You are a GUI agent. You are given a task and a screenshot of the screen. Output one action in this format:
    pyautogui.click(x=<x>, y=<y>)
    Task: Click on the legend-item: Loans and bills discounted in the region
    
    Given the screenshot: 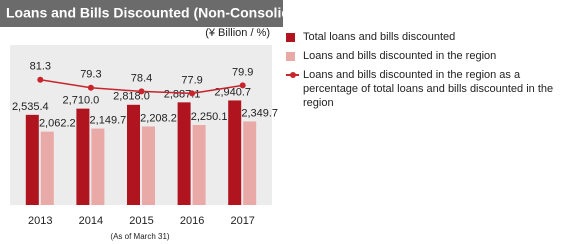 What is the action you would take?
    pyautogui.click(x=429, y=56)
    